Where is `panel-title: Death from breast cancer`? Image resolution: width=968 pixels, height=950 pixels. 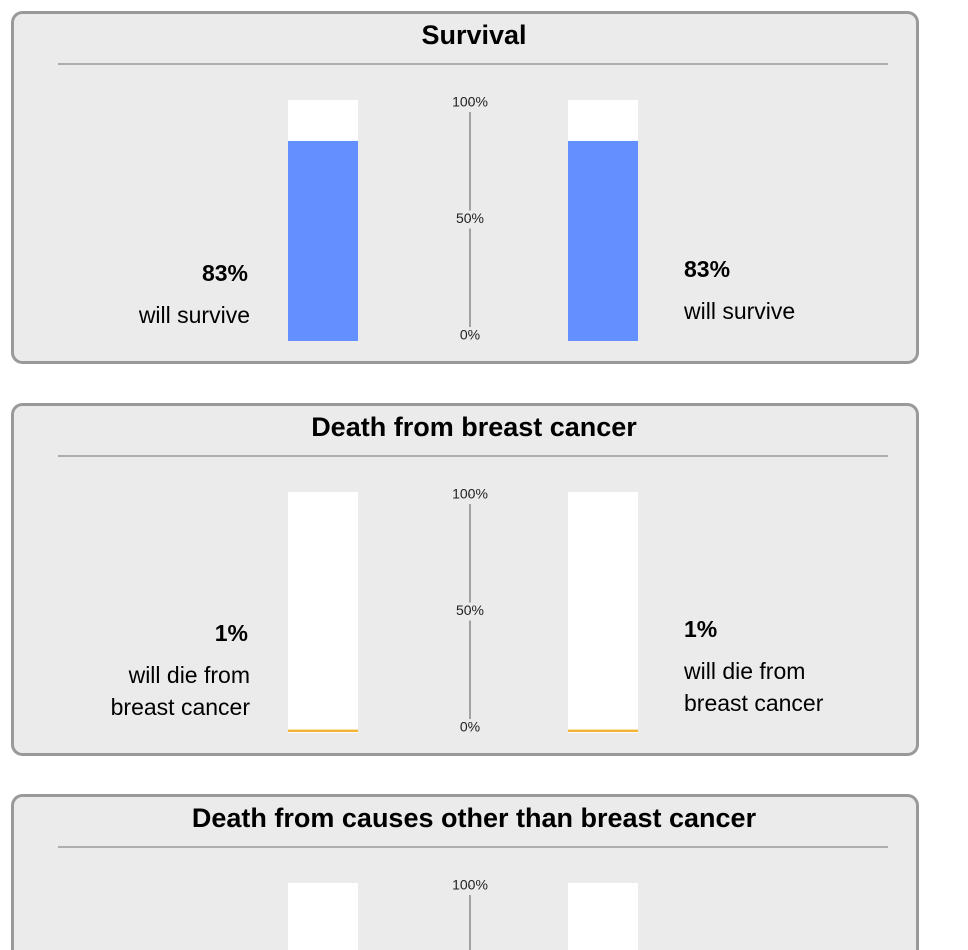 panel-title: Death from breast cancer is located at coordinates (474, 427).